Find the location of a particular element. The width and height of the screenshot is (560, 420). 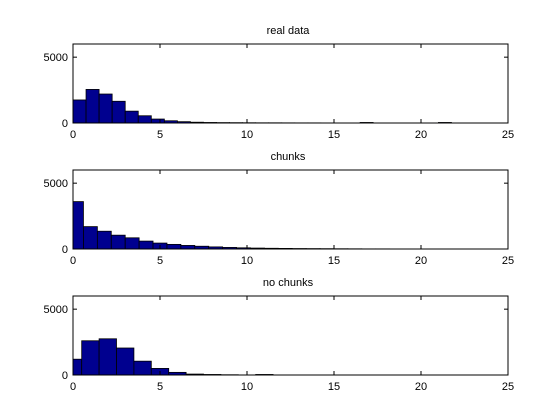

bars is located at coordinates (268, 106).